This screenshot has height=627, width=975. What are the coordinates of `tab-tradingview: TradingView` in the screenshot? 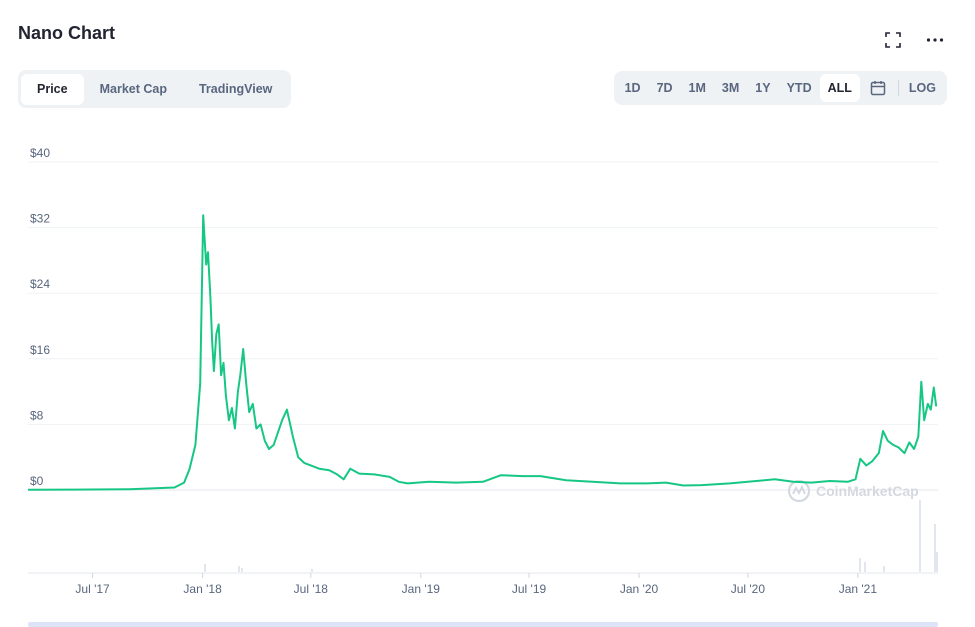 It's located at (235, 88).